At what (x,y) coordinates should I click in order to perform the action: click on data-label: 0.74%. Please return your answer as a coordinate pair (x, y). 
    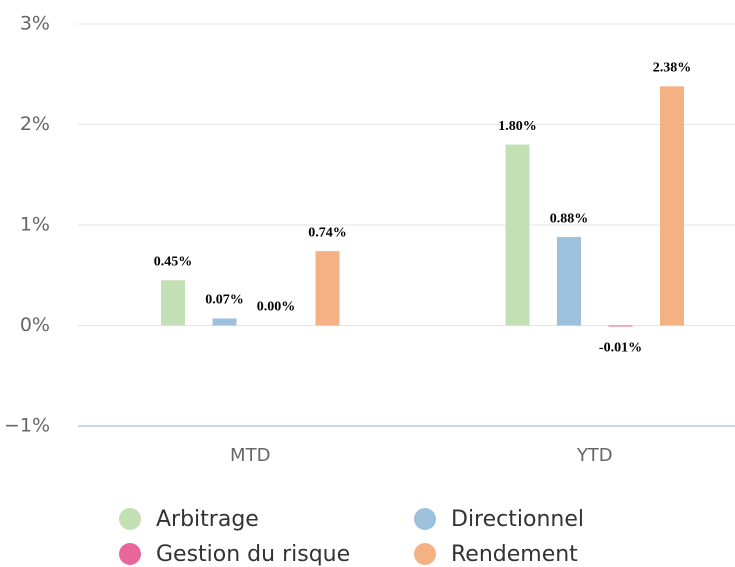
    Looking at the image, I should click on (327, 232).